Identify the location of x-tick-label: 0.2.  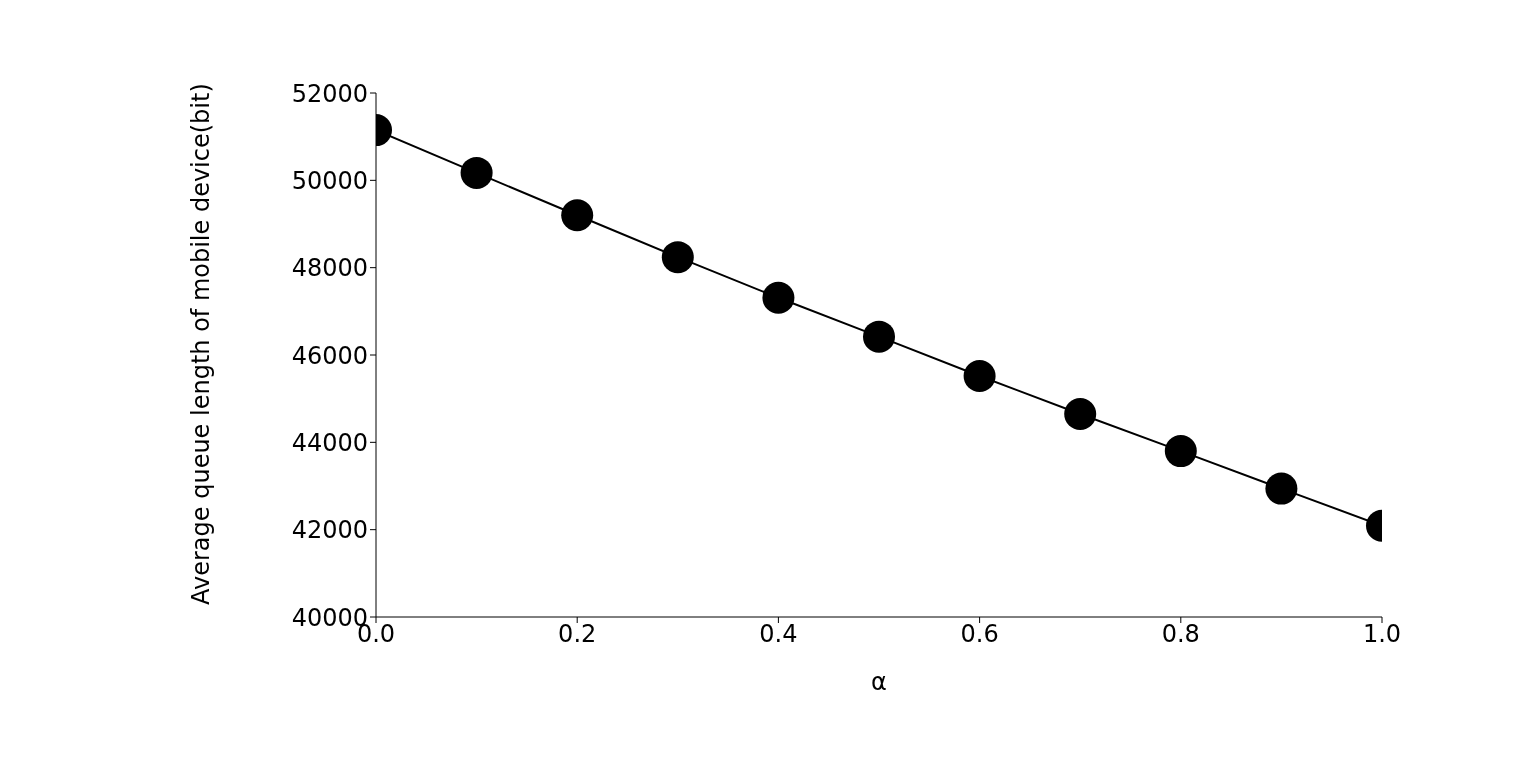
(577, 634).